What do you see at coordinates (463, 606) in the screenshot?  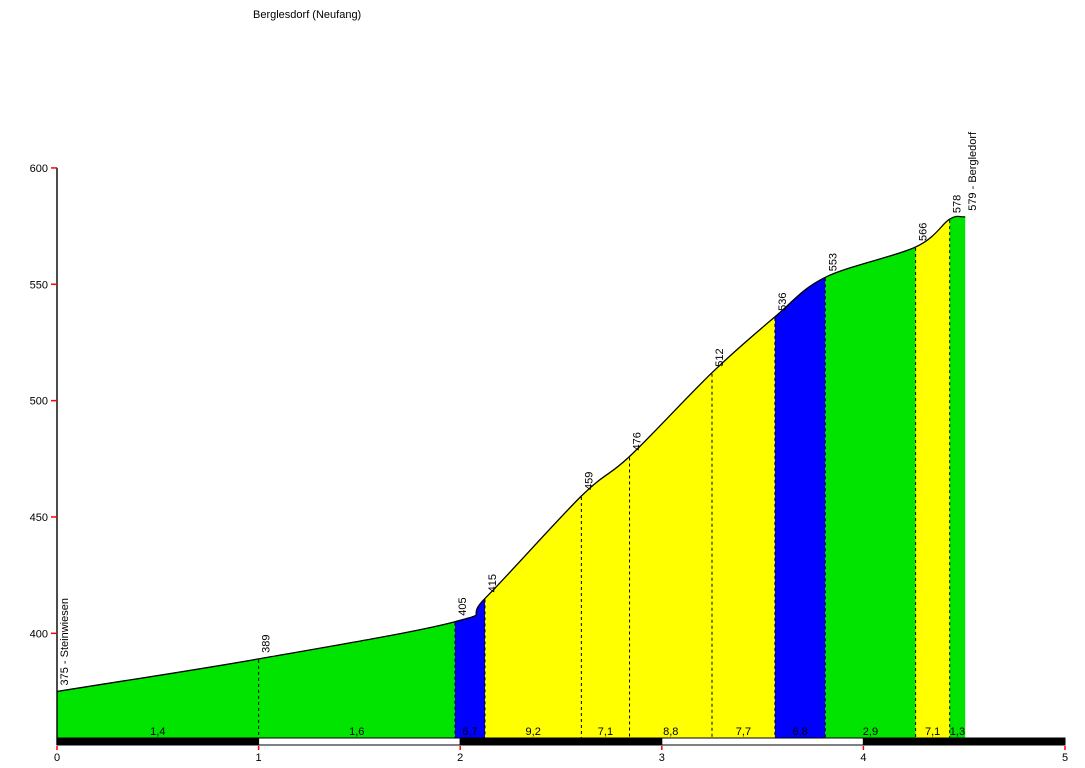 I see `elevation-label: 405` at bounding box center [463, 606].